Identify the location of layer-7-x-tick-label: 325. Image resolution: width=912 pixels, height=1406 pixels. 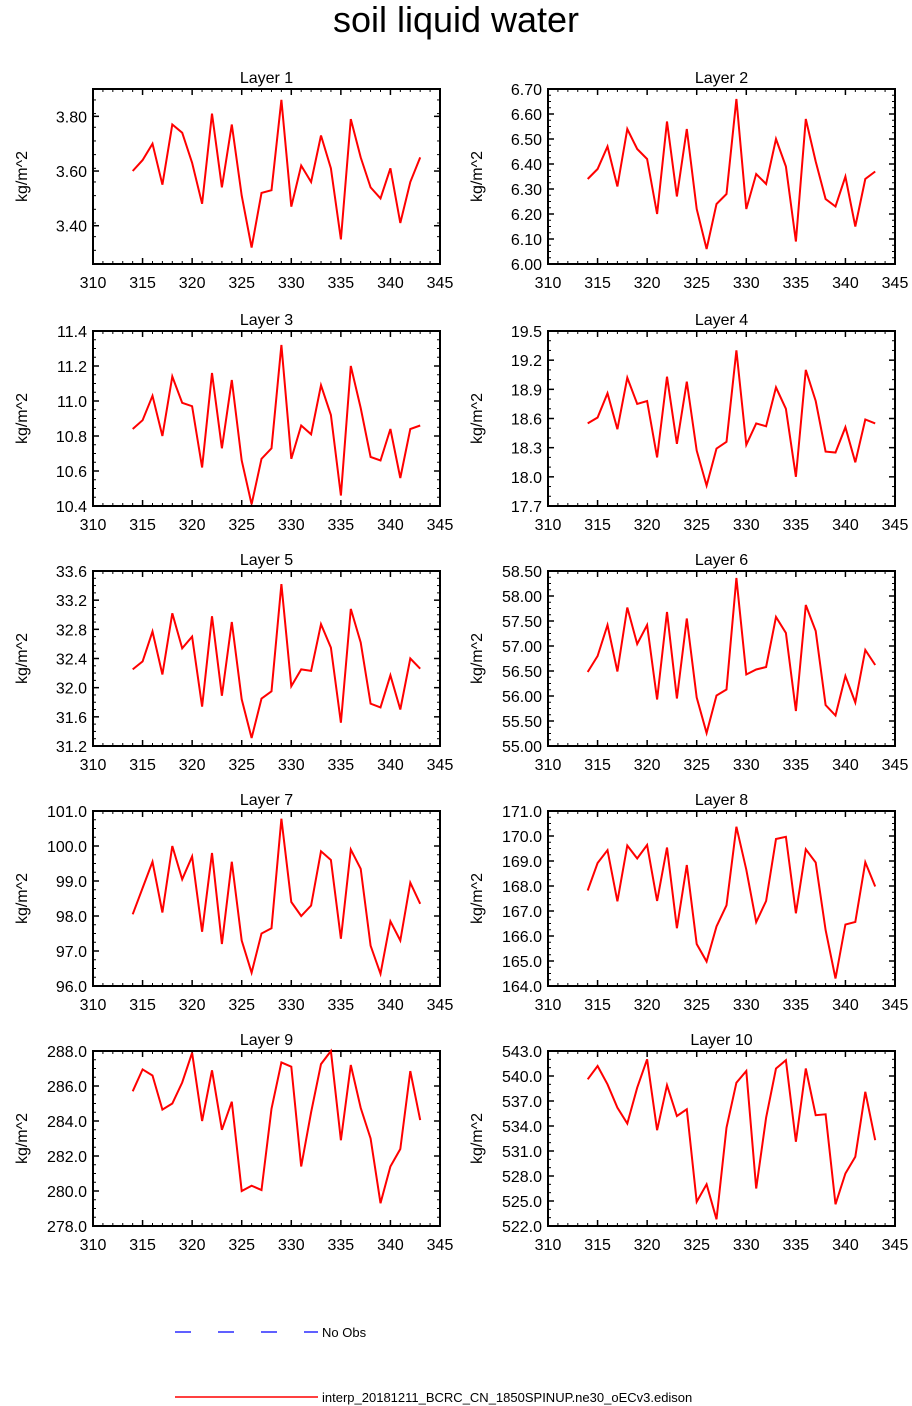
(241, 1005).